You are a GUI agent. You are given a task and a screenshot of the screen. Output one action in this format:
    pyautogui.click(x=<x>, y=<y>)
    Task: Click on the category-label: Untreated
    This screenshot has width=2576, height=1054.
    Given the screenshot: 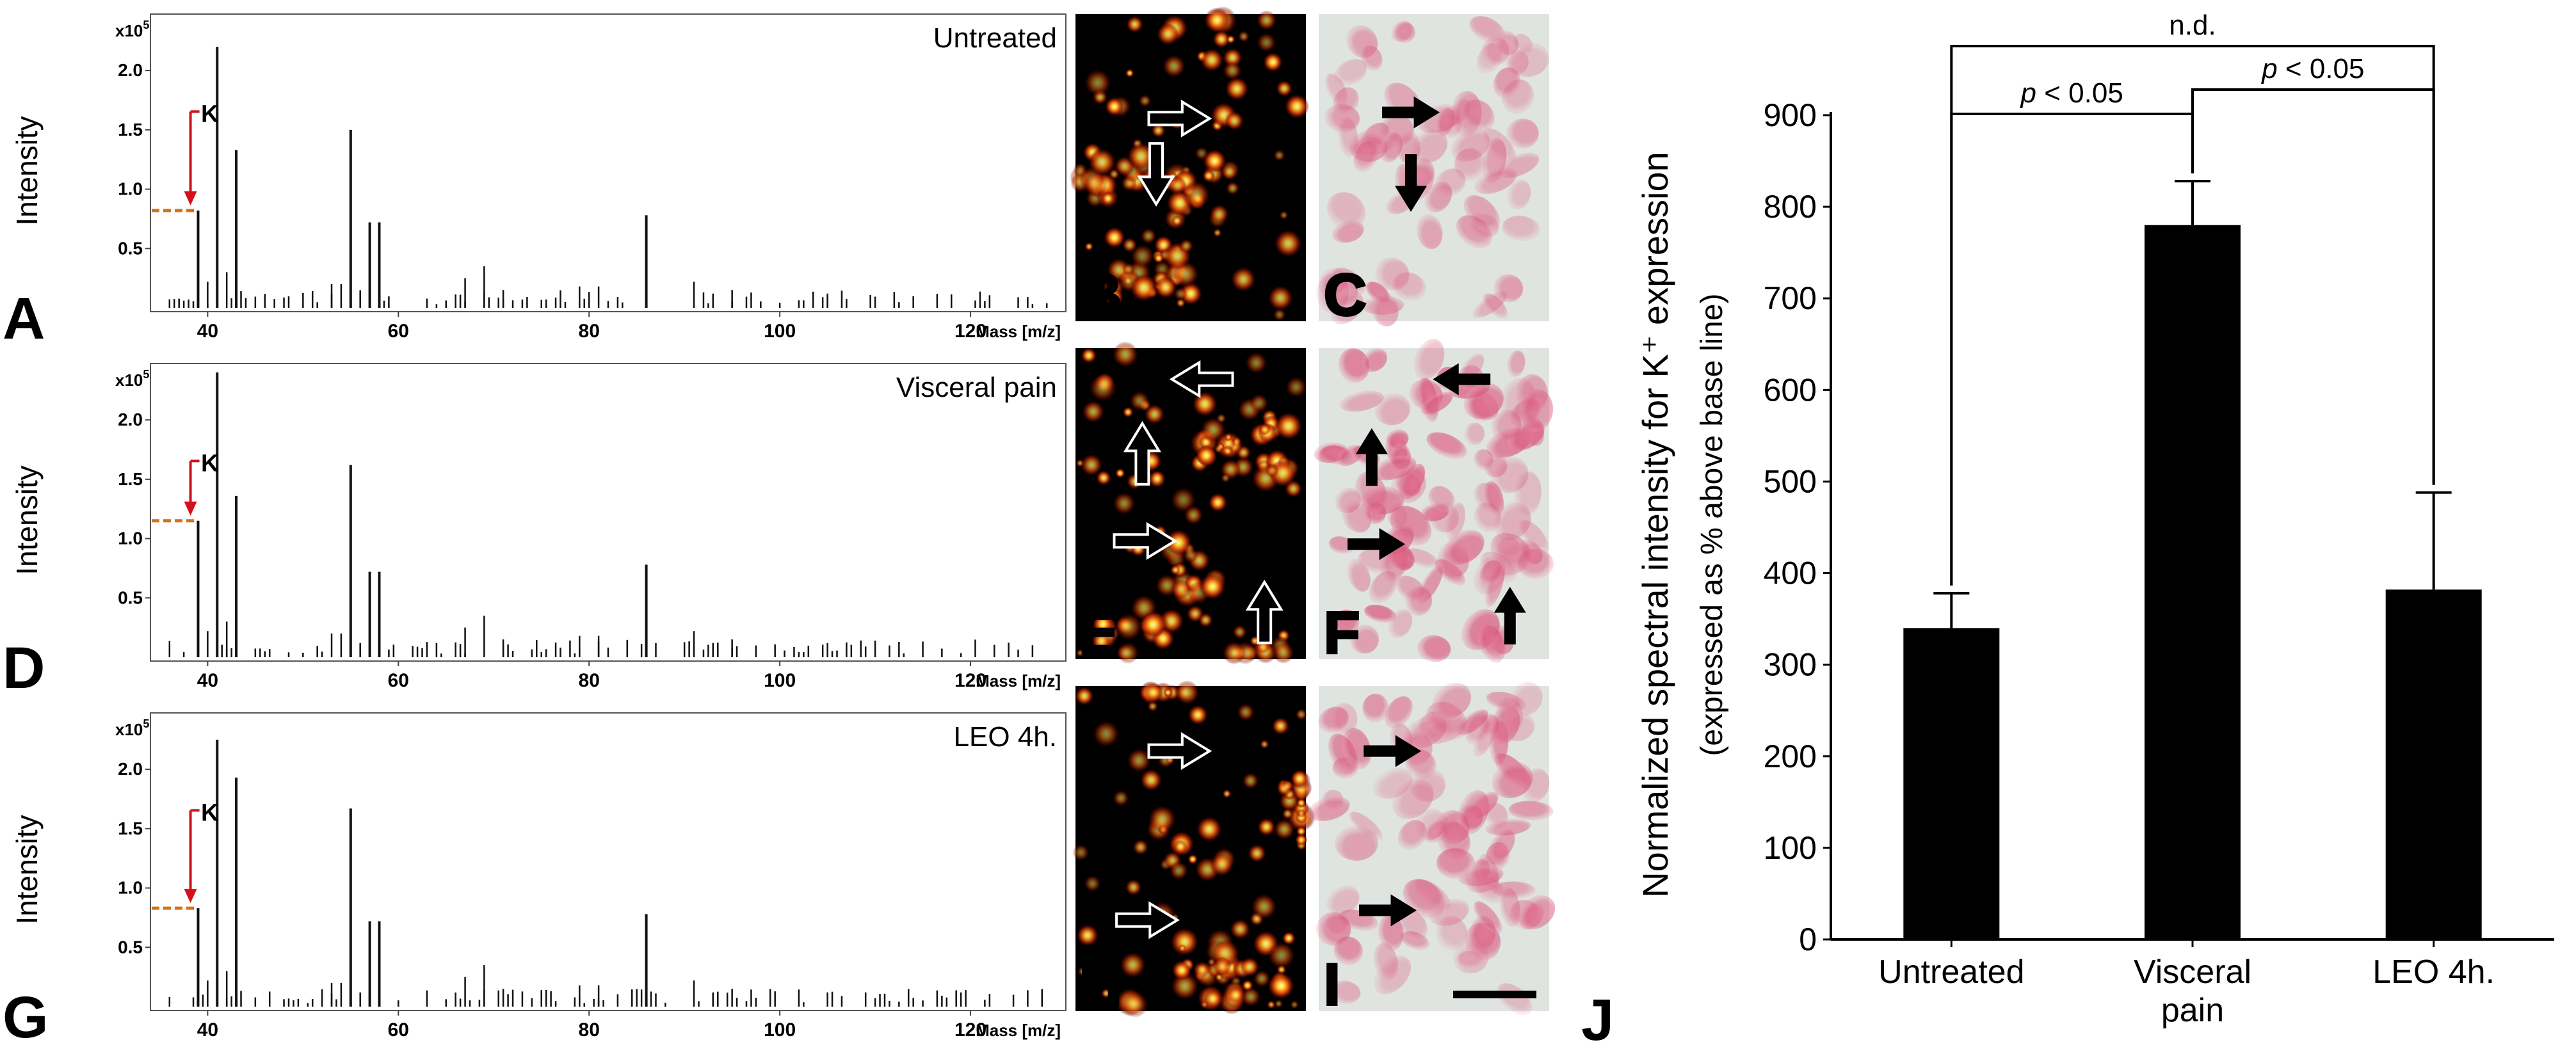 What is the action you would take?
    pyautogui.click(x=1951, y=972)
    